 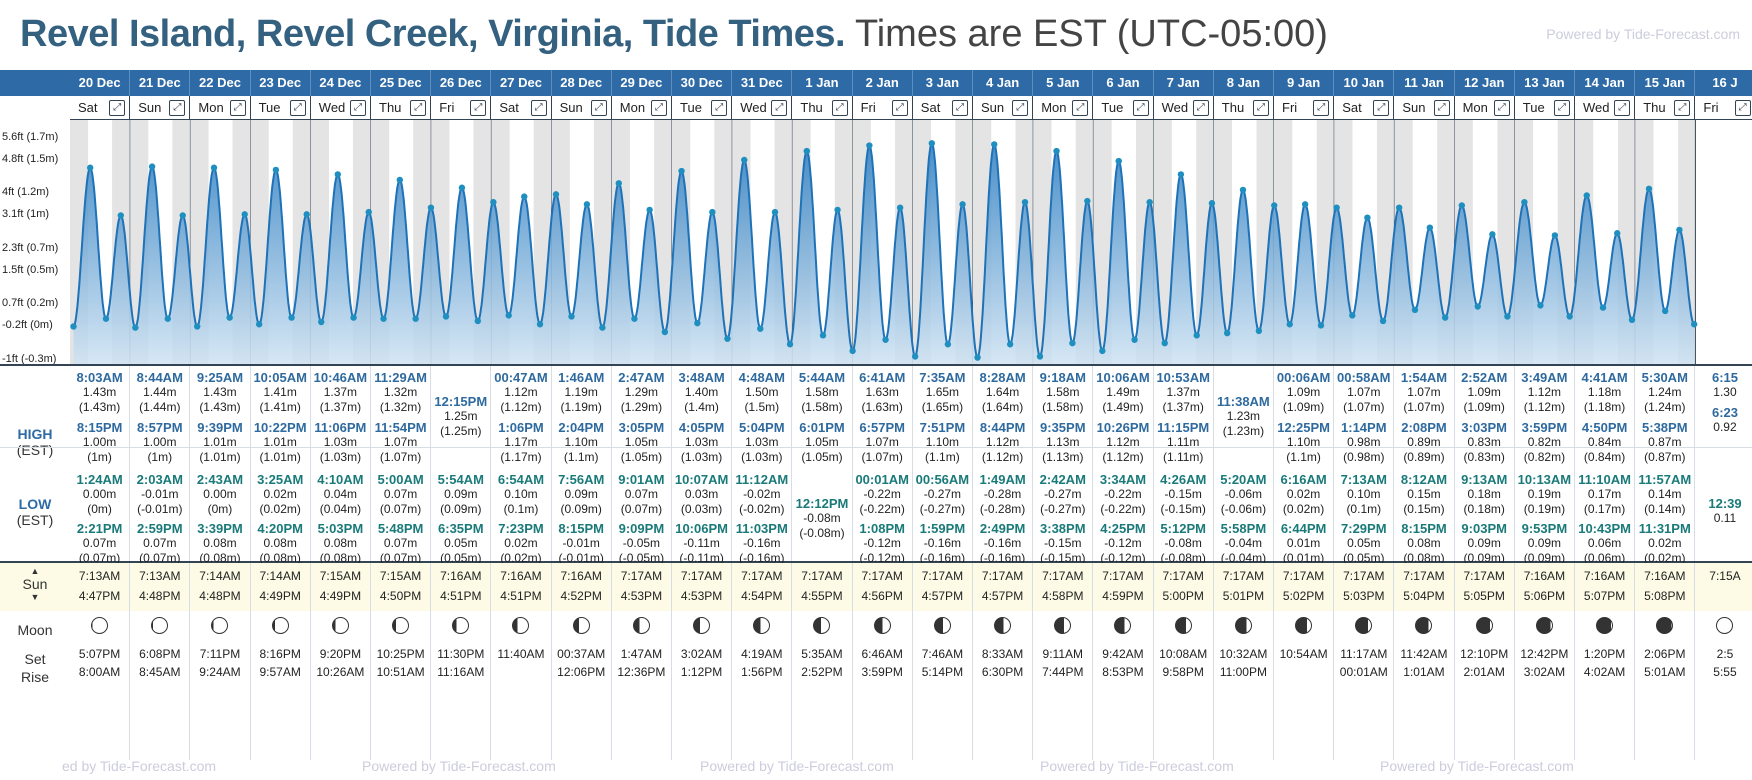 I want to click on y-tick-label: -0.2ft (0m), so click(x=27, y=325).